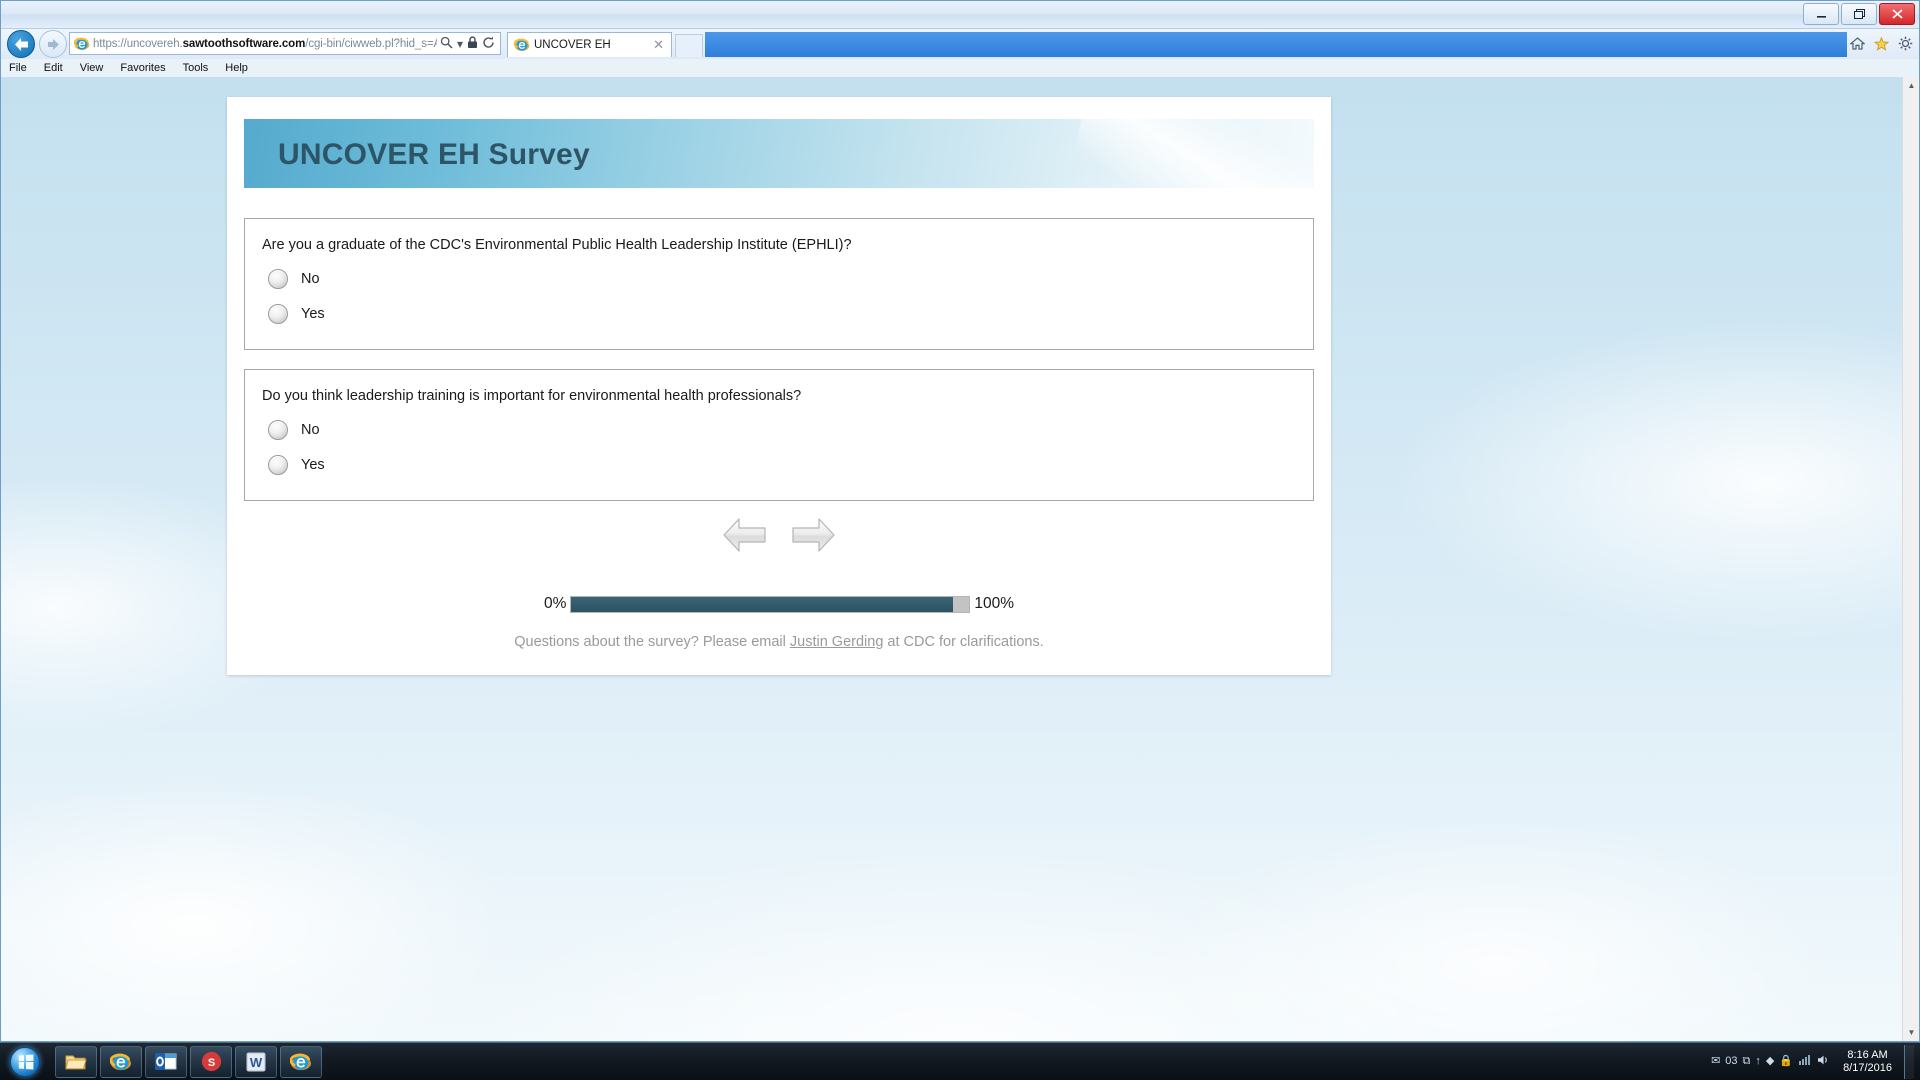 This screenshot has height=1080, width=1920. What do you see at coordinates (53, 44) in the screenshot?
I see `forward-button` at bounding box center [53, 44].